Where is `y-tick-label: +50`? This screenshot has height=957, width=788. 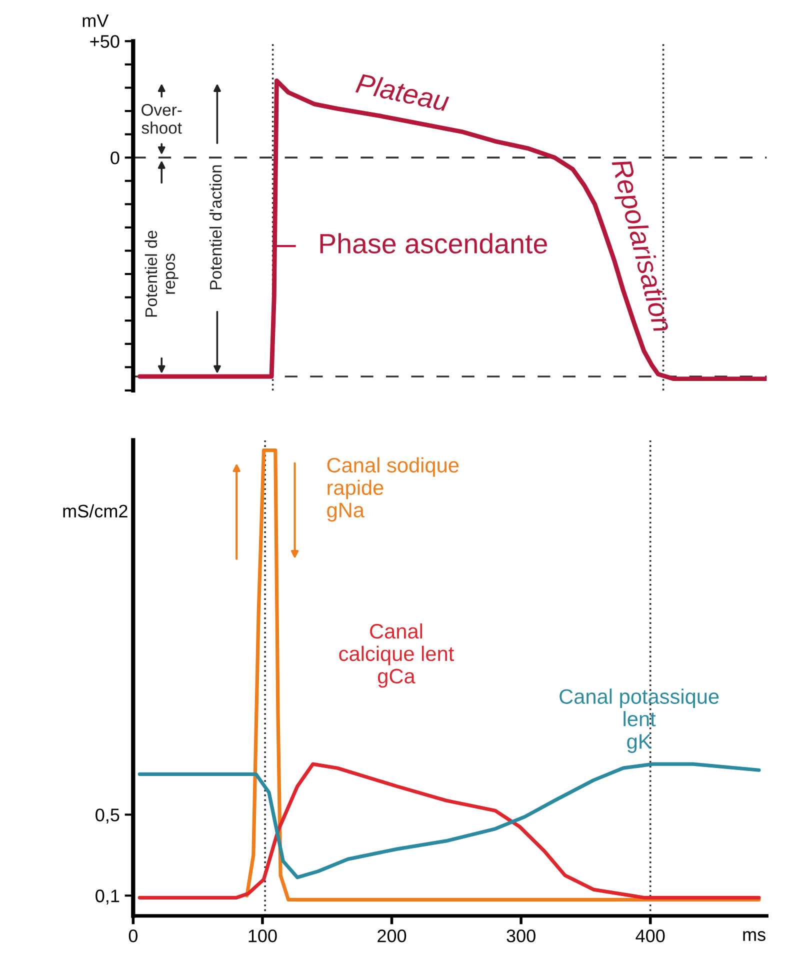 y-tick-label: +50 is located at coordinates (105, 41).